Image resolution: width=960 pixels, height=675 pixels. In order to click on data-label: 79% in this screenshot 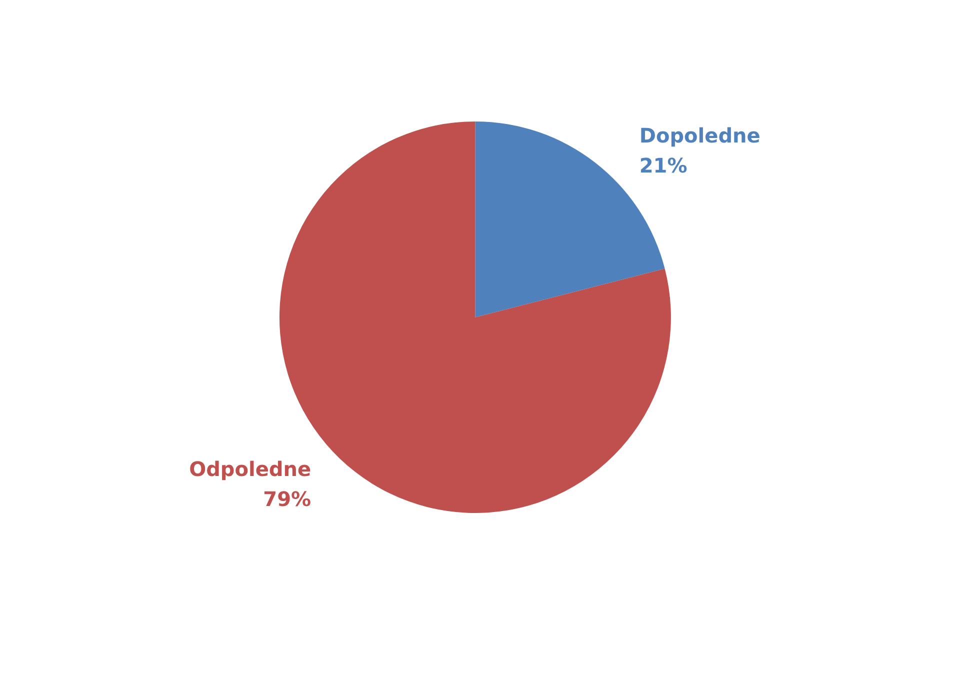, I will do `click(287, 498)`.